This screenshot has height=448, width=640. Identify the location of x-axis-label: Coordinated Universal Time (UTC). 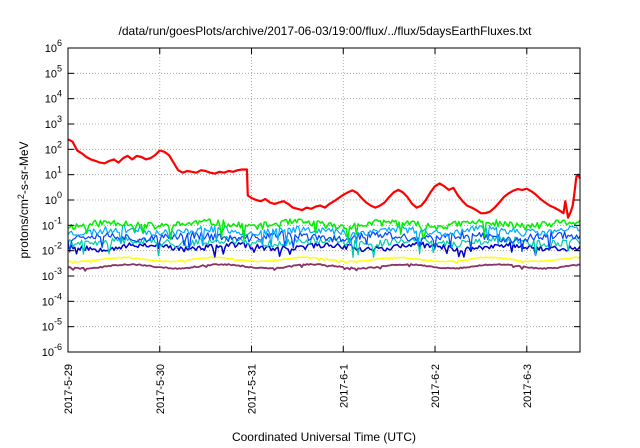
(324, 437).